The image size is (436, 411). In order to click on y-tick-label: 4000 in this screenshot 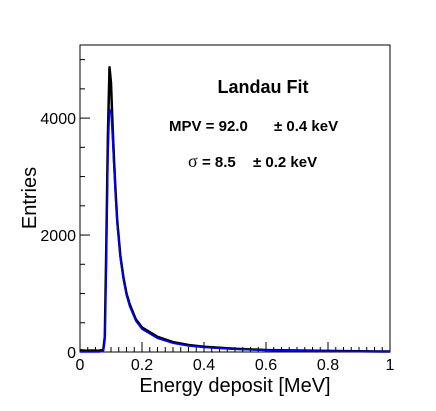, I will do `click(58, 119)`.